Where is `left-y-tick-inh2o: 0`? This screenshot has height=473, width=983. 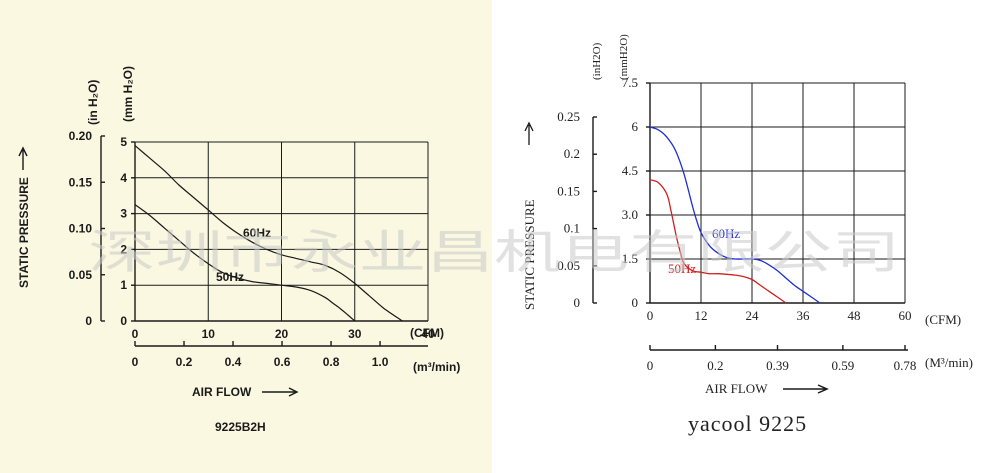
left-y-tick-inh2o: 0 is located at coordinates (88, 321).